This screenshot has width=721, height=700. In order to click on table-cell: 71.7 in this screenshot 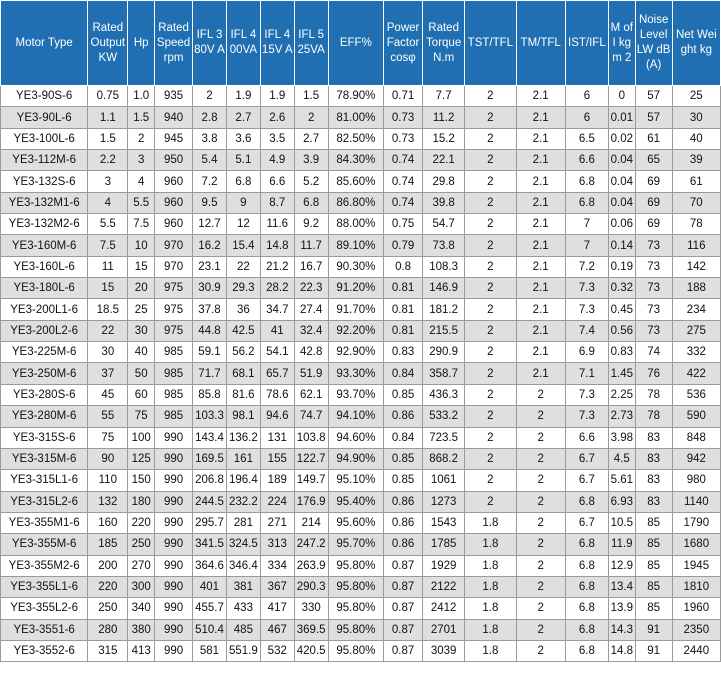, I will do `click(209, 373)`.